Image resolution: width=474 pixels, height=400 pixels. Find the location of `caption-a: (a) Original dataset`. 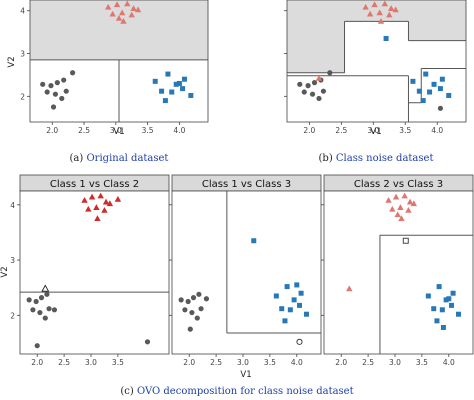

caption-a: (a) Original dataset is located at coordinates (119, 158).